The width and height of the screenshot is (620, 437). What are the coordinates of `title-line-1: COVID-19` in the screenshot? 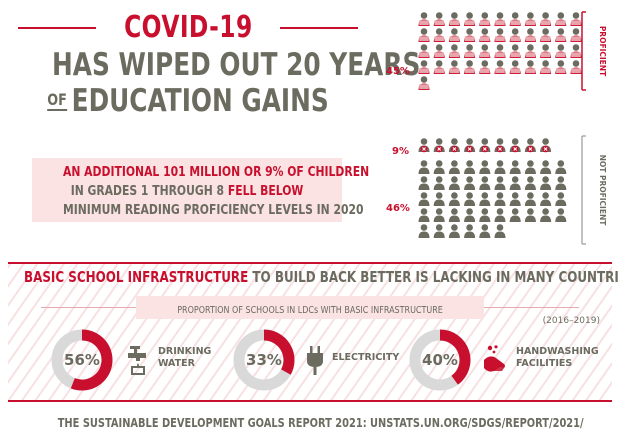 It's located at (188, 27).